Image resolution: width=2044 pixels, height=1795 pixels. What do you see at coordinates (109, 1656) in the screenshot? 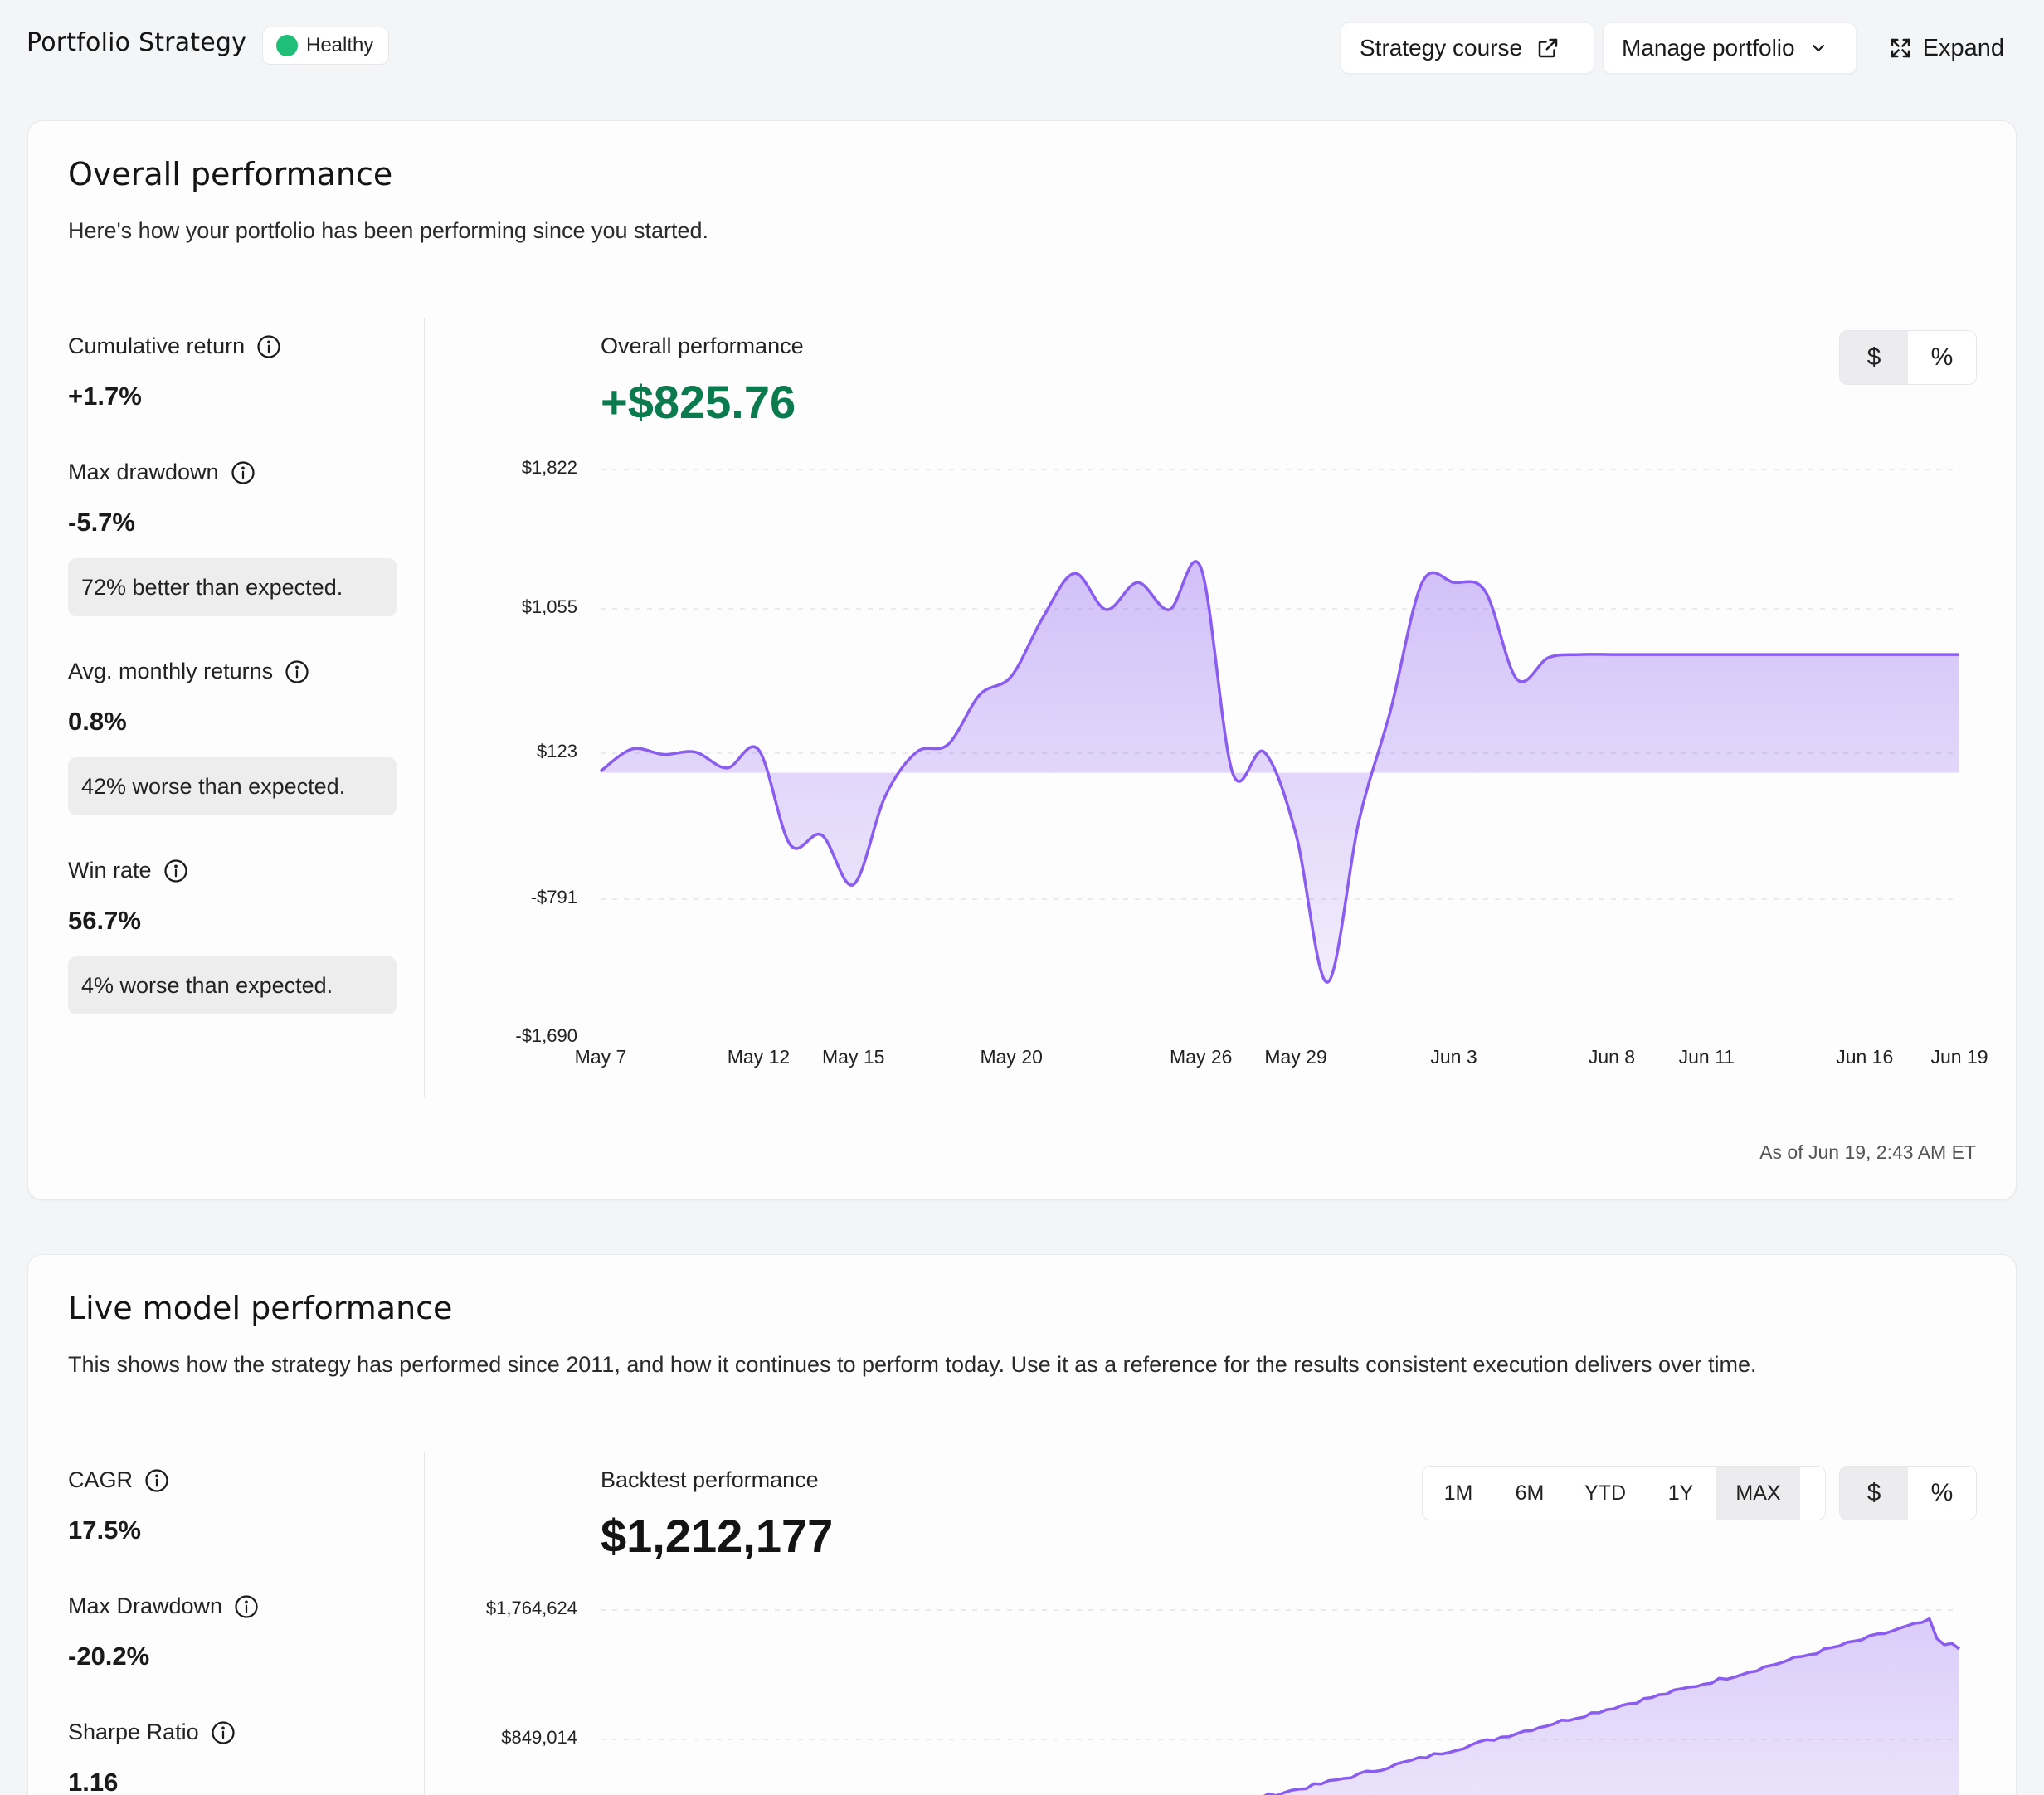
I see `metric-max-drawdown-value: -20.2%` at bounding box center [109, 1656].